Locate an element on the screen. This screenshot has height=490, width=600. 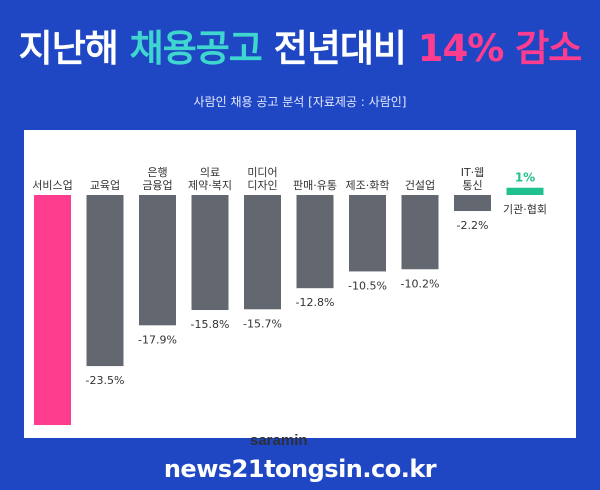
category-label-4: 의료 is located at coordinates (210, 172).